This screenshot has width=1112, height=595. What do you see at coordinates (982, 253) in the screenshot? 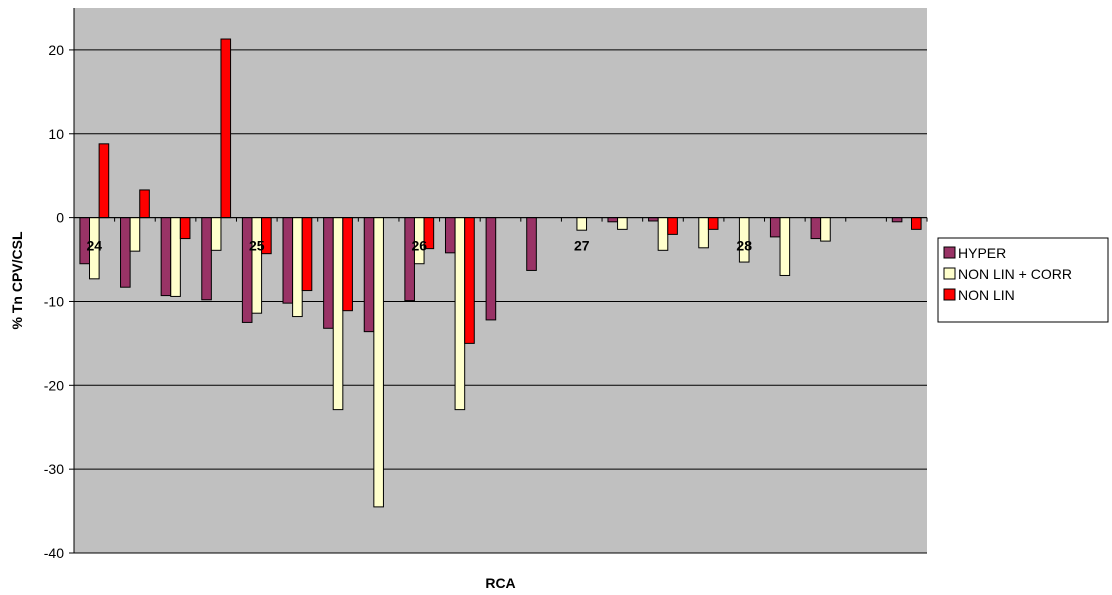
I see `legend-label: HYPER` at bounding box center [982, 253].